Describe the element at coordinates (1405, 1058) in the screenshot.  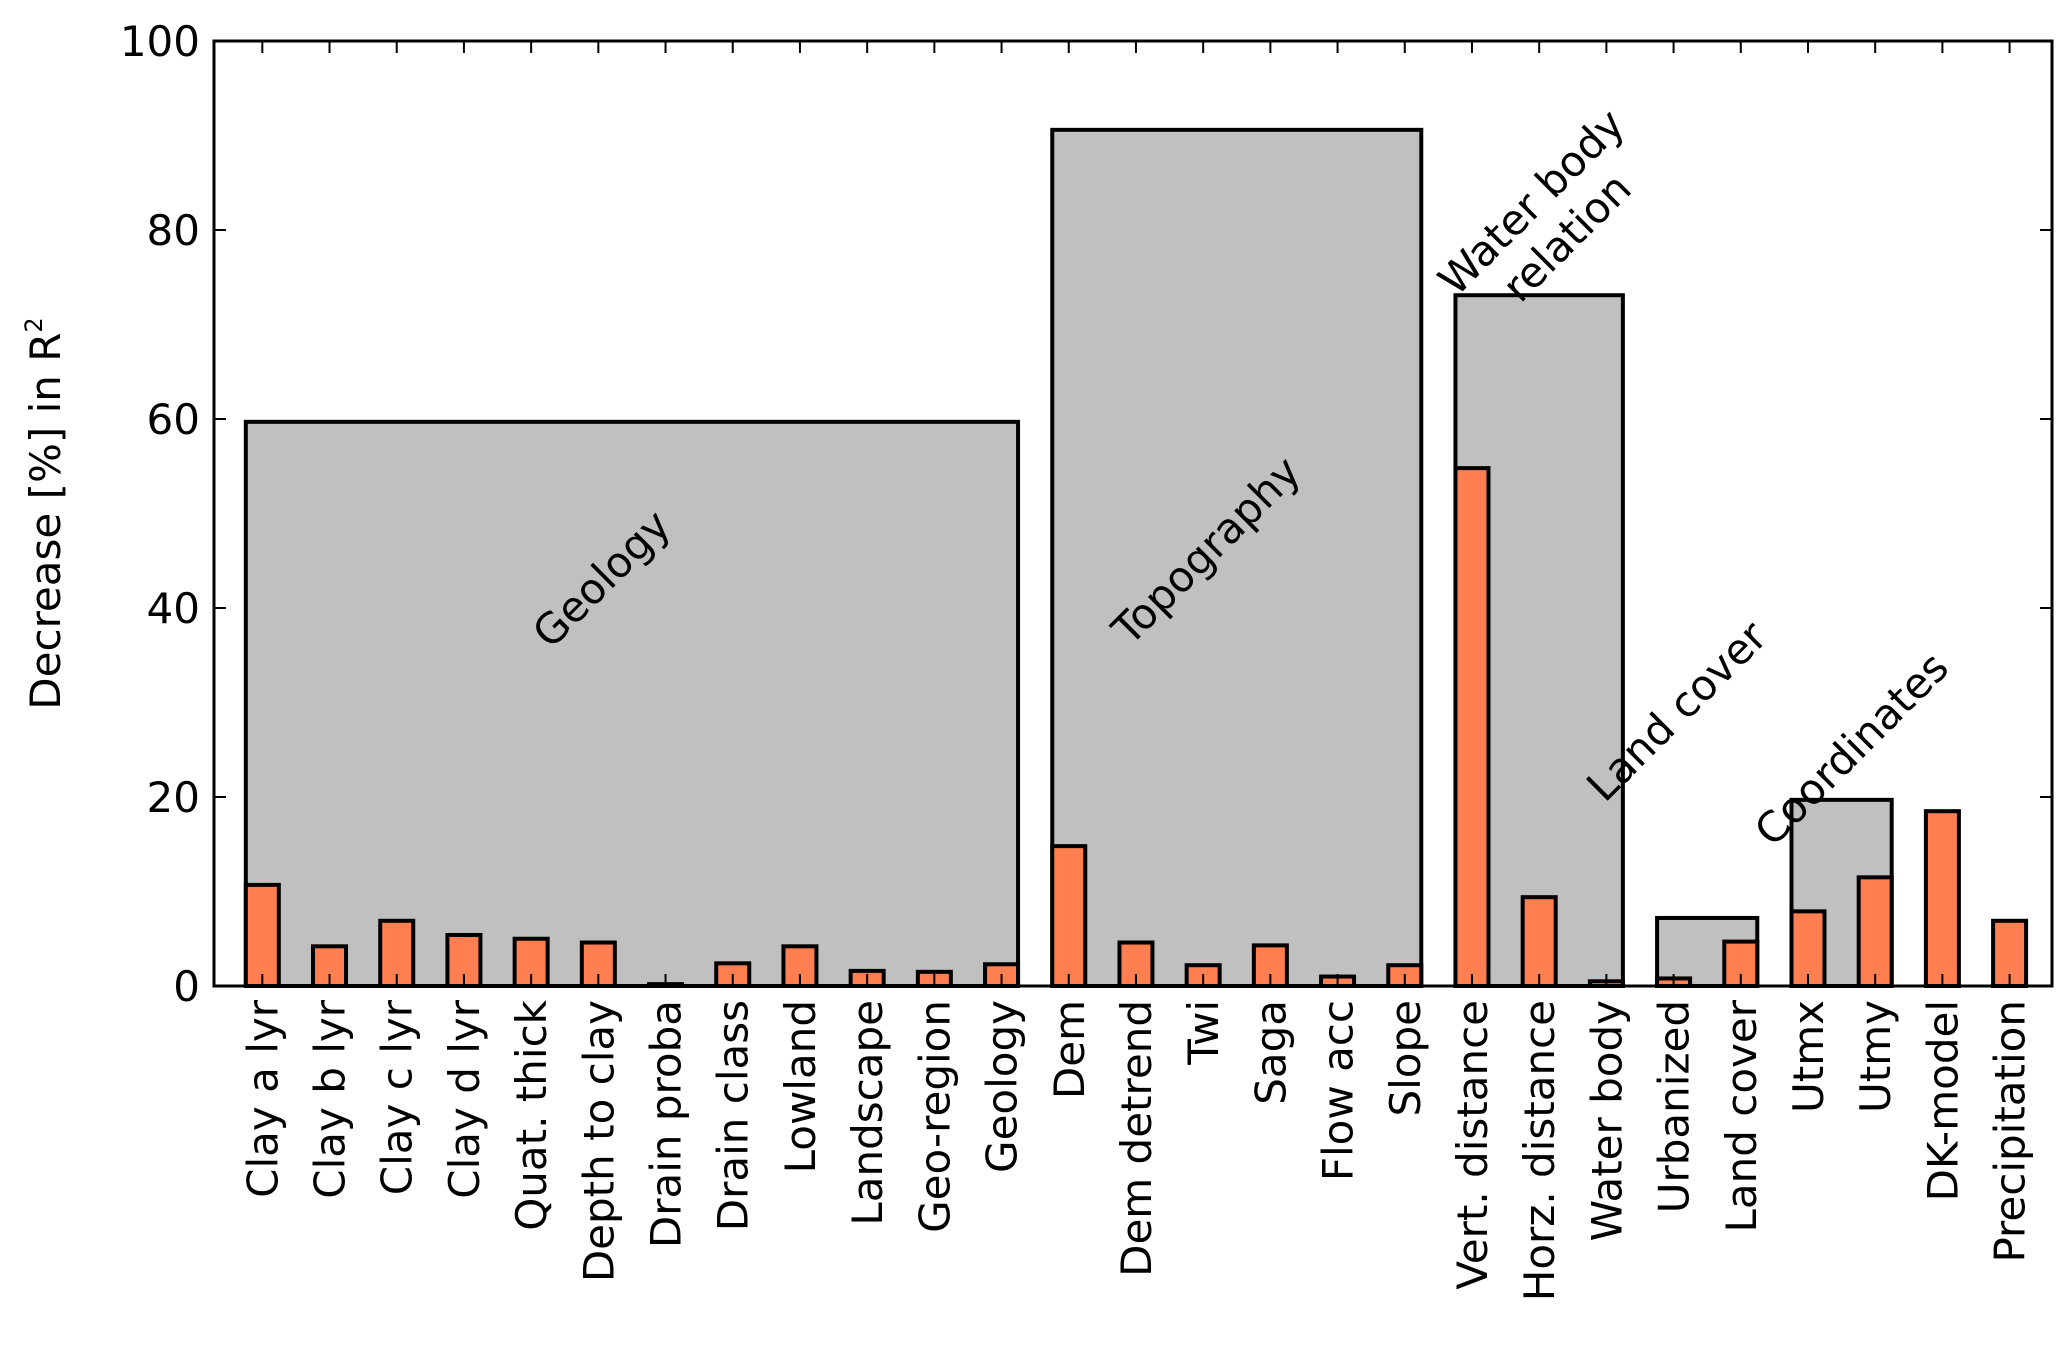
I see `x-tick-label-17: Slope` at that location.